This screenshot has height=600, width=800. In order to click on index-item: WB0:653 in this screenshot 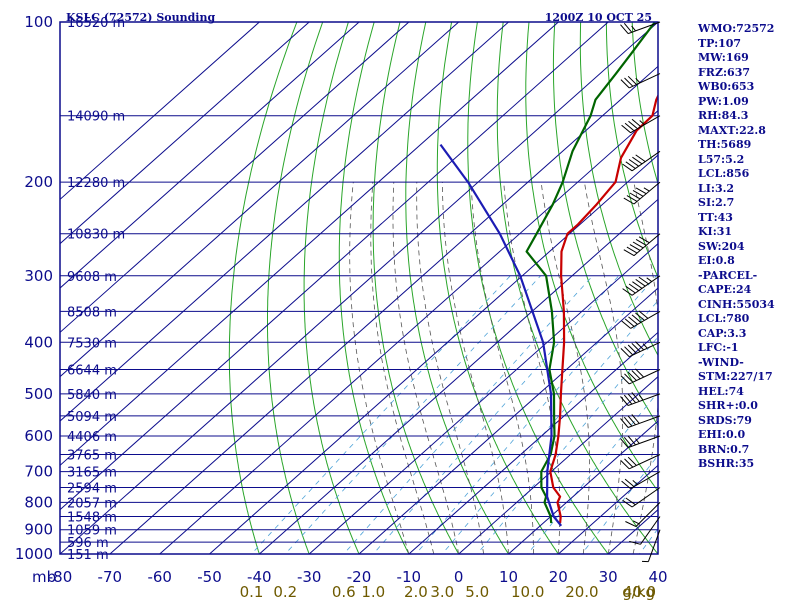, I will do `click(726, 86)`.